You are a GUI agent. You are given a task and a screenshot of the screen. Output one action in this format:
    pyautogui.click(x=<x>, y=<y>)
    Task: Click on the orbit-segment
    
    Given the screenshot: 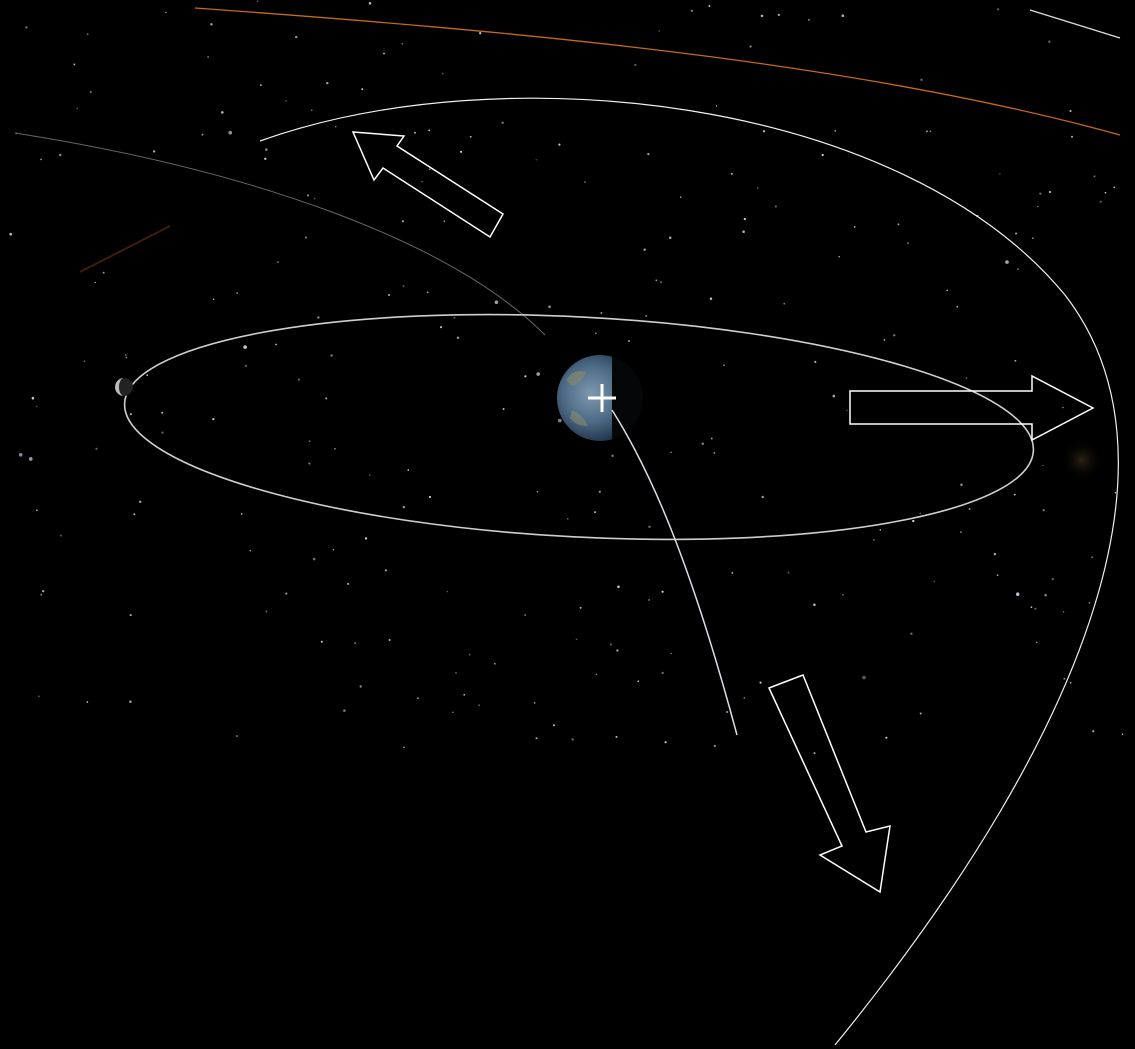 What is the action you would take?
    pyautogui.click(x=1075, y=24)
    